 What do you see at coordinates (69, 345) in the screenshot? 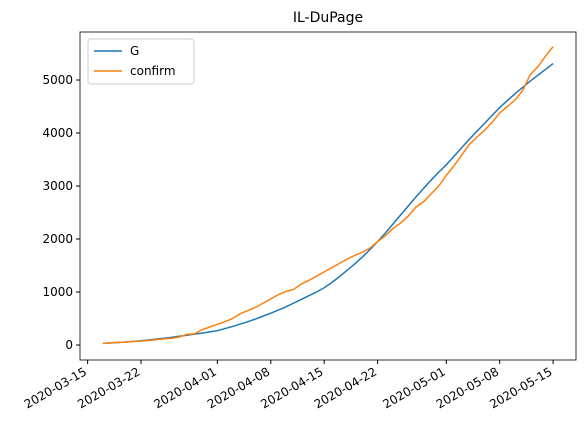
I see `y-tick-label: 0` at bounding box center [69, 345].